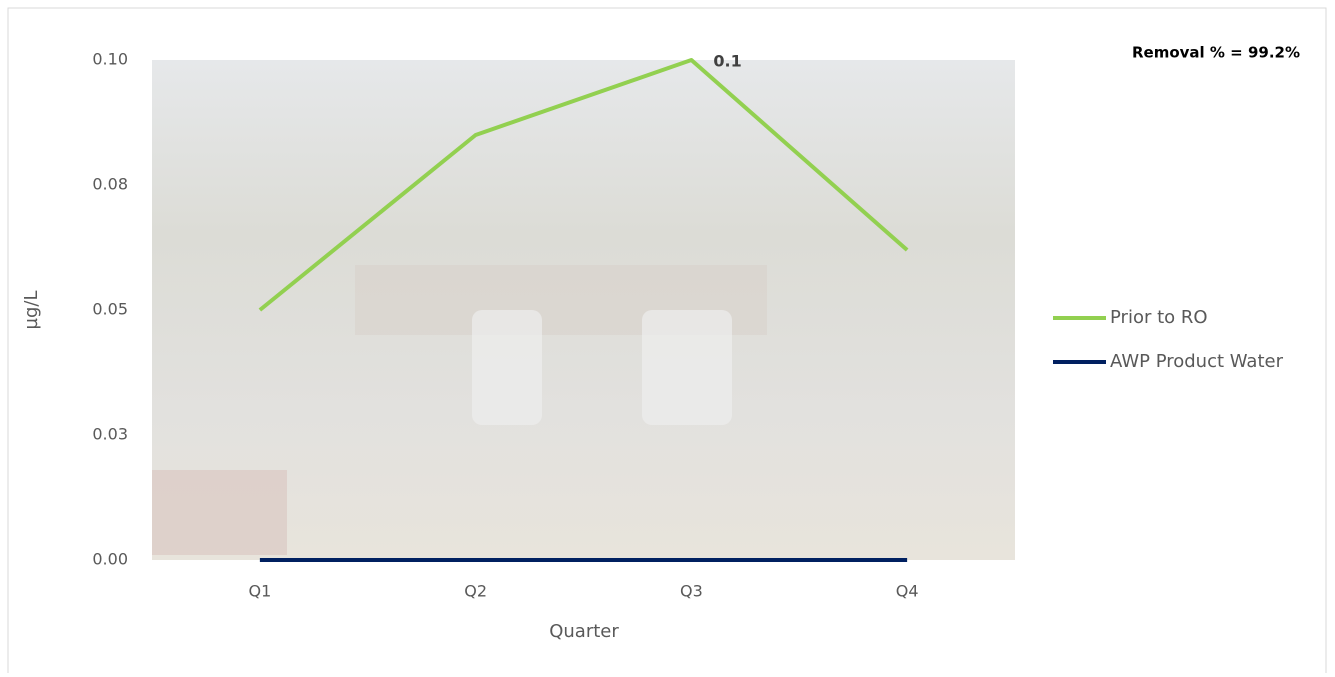 The image size is (1335, 677). What do you see at coordinates (1197, 361) in the screenshot?
I see `legend-label: AWP Product Water` at bounding box center [1197, 361].